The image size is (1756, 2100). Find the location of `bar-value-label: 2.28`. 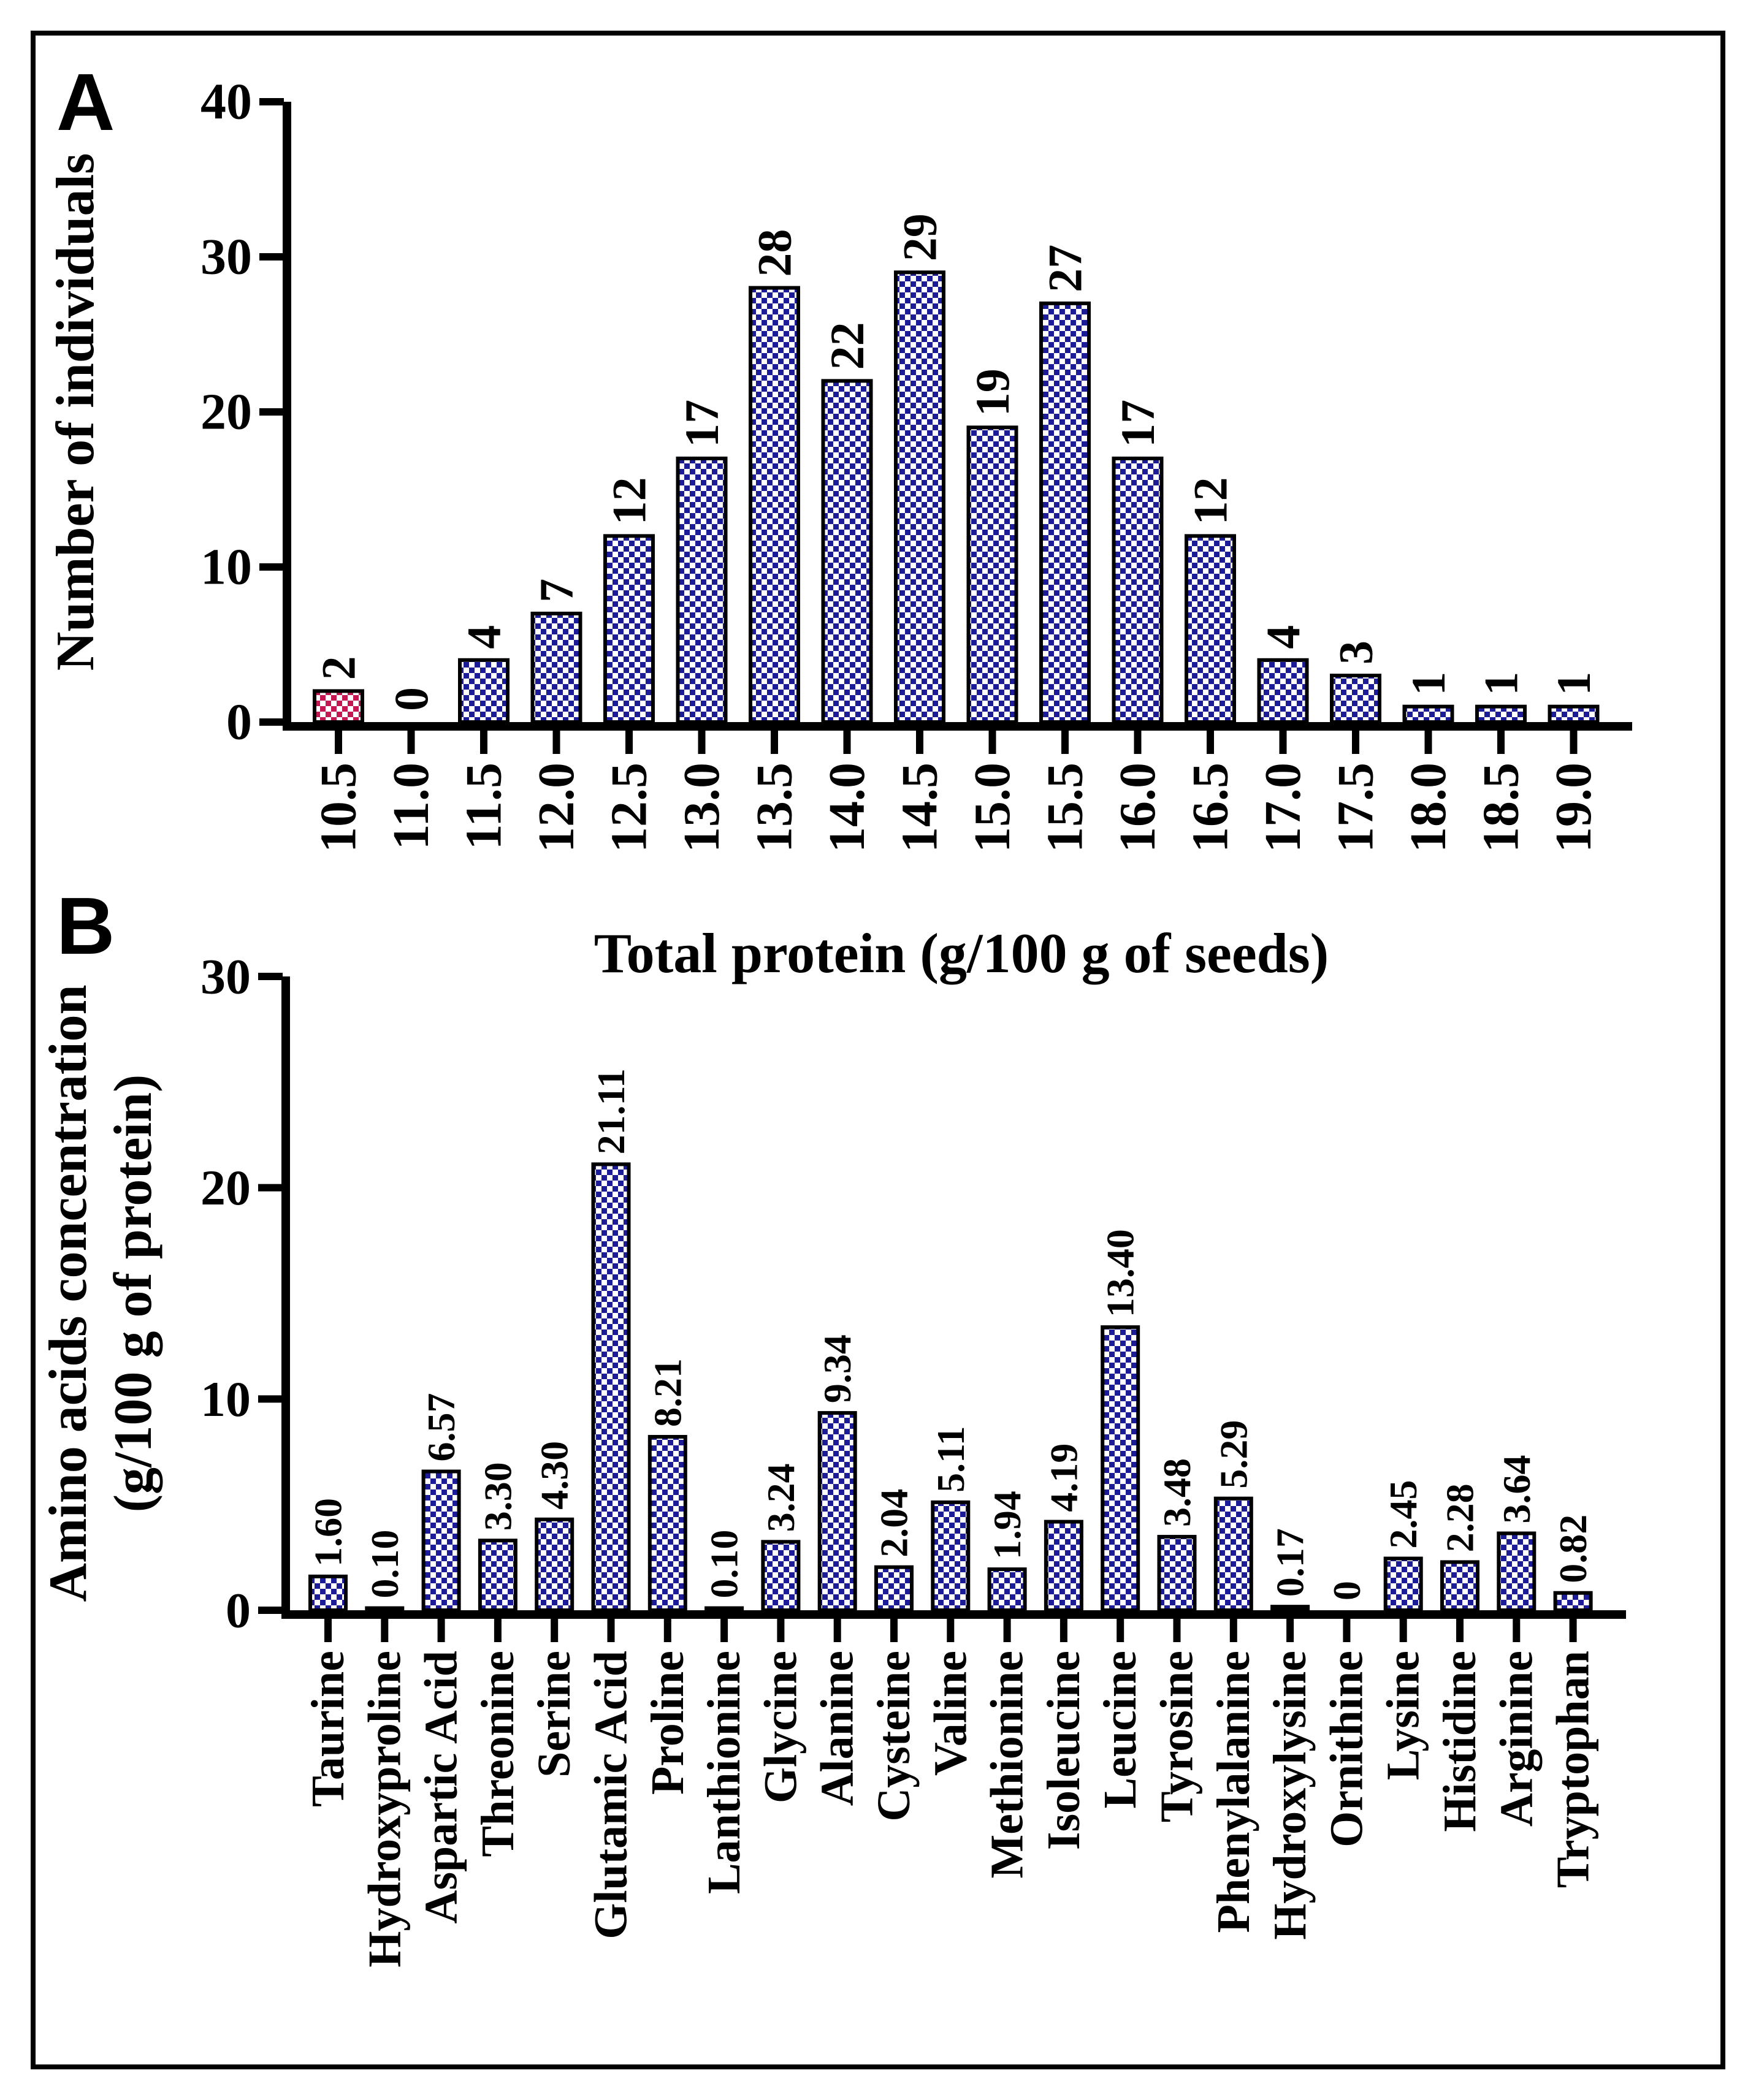

bar-value-label: 2.28 is located at coordinates (1460, 1517).